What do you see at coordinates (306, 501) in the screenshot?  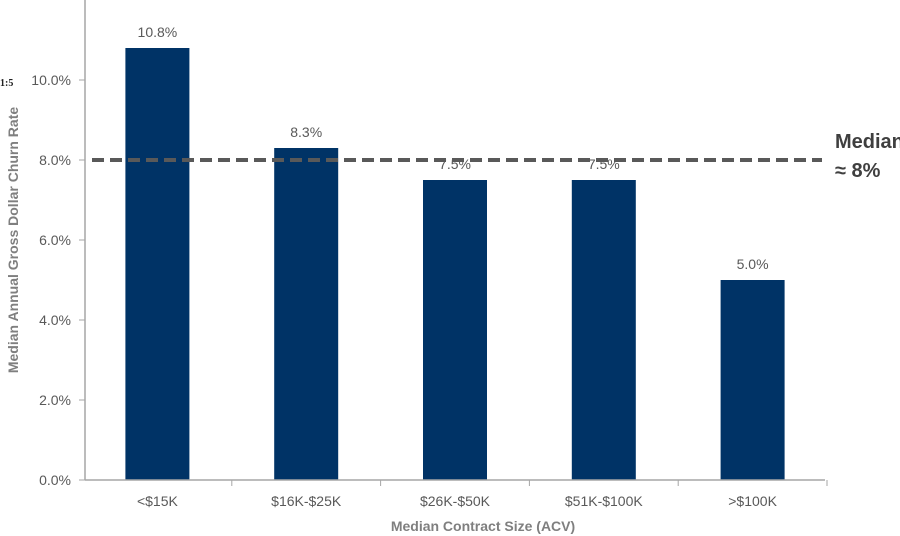 I see `x-tick-label: $16K-$25K` at bounding box center [306, 501].